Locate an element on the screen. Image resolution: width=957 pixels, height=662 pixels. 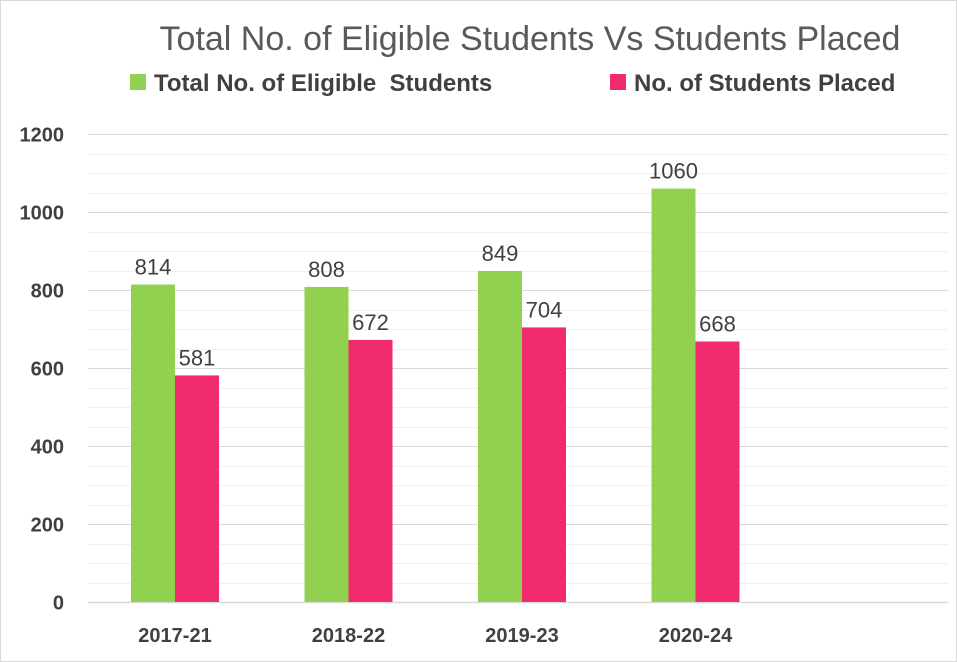
data-label-placed-2018-22: 672 is located at coordinates (370, 322).